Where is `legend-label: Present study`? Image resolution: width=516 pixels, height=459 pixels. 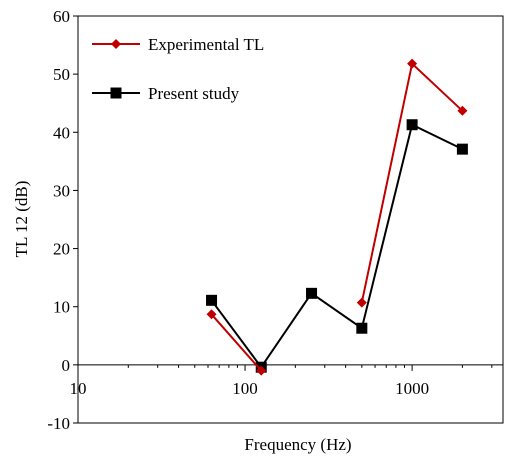
legend-label: Present study is located at coordinates (194, 93).